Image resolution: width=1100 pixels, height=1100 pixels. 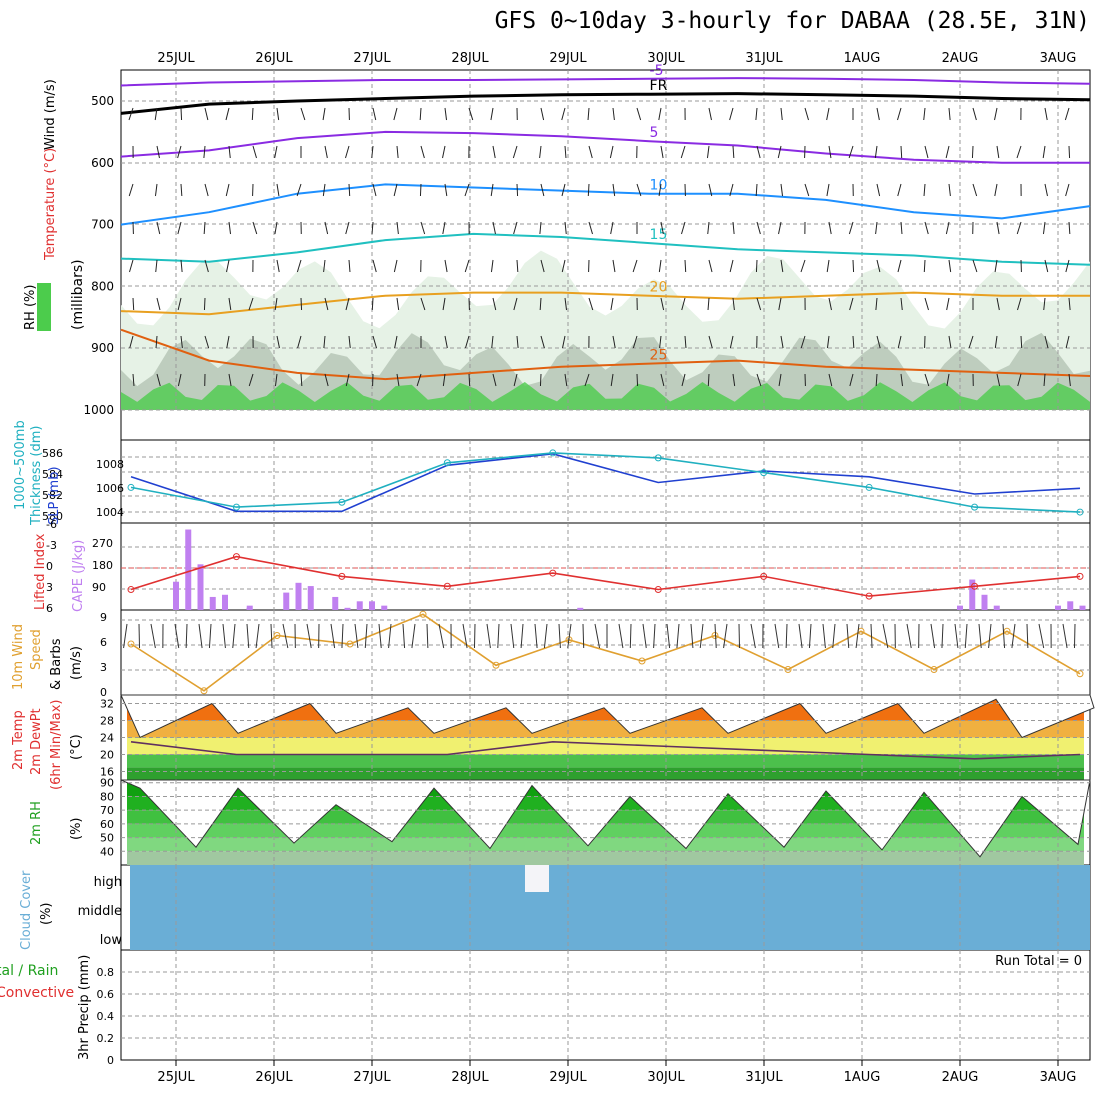 What do you see at coordinates (102, 565) in the screenshot?
I see `cape-tick: 180` at bounding box center [102, 565].